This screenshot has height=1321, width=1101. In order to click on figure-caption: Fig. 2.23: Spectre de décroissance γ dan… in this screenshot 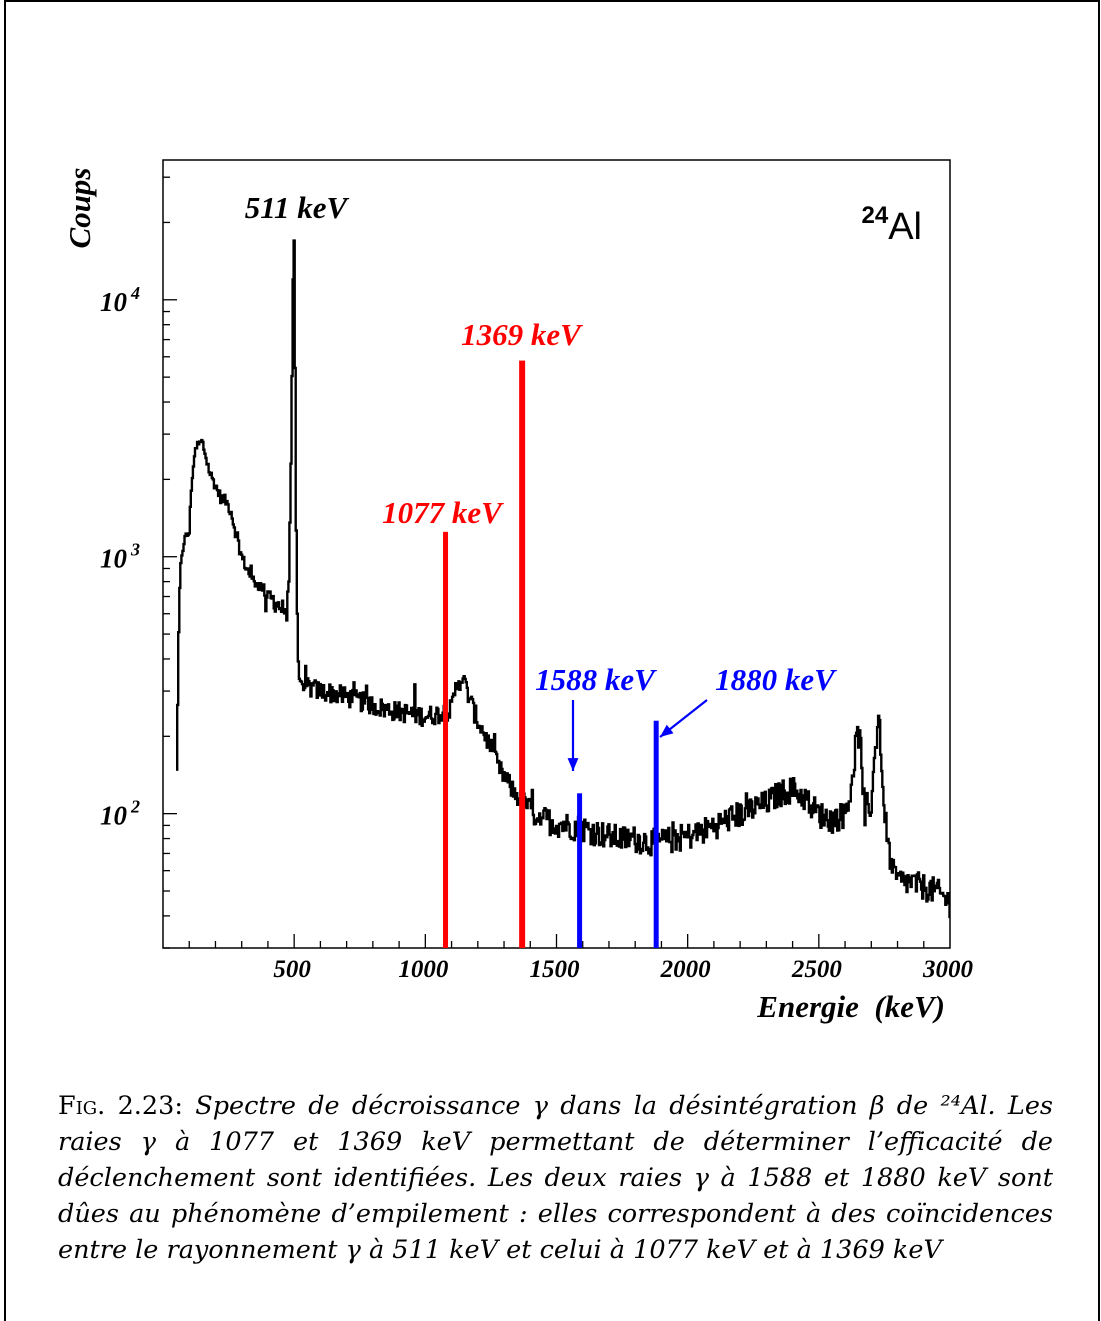, I will do `click(555, 1178)`.